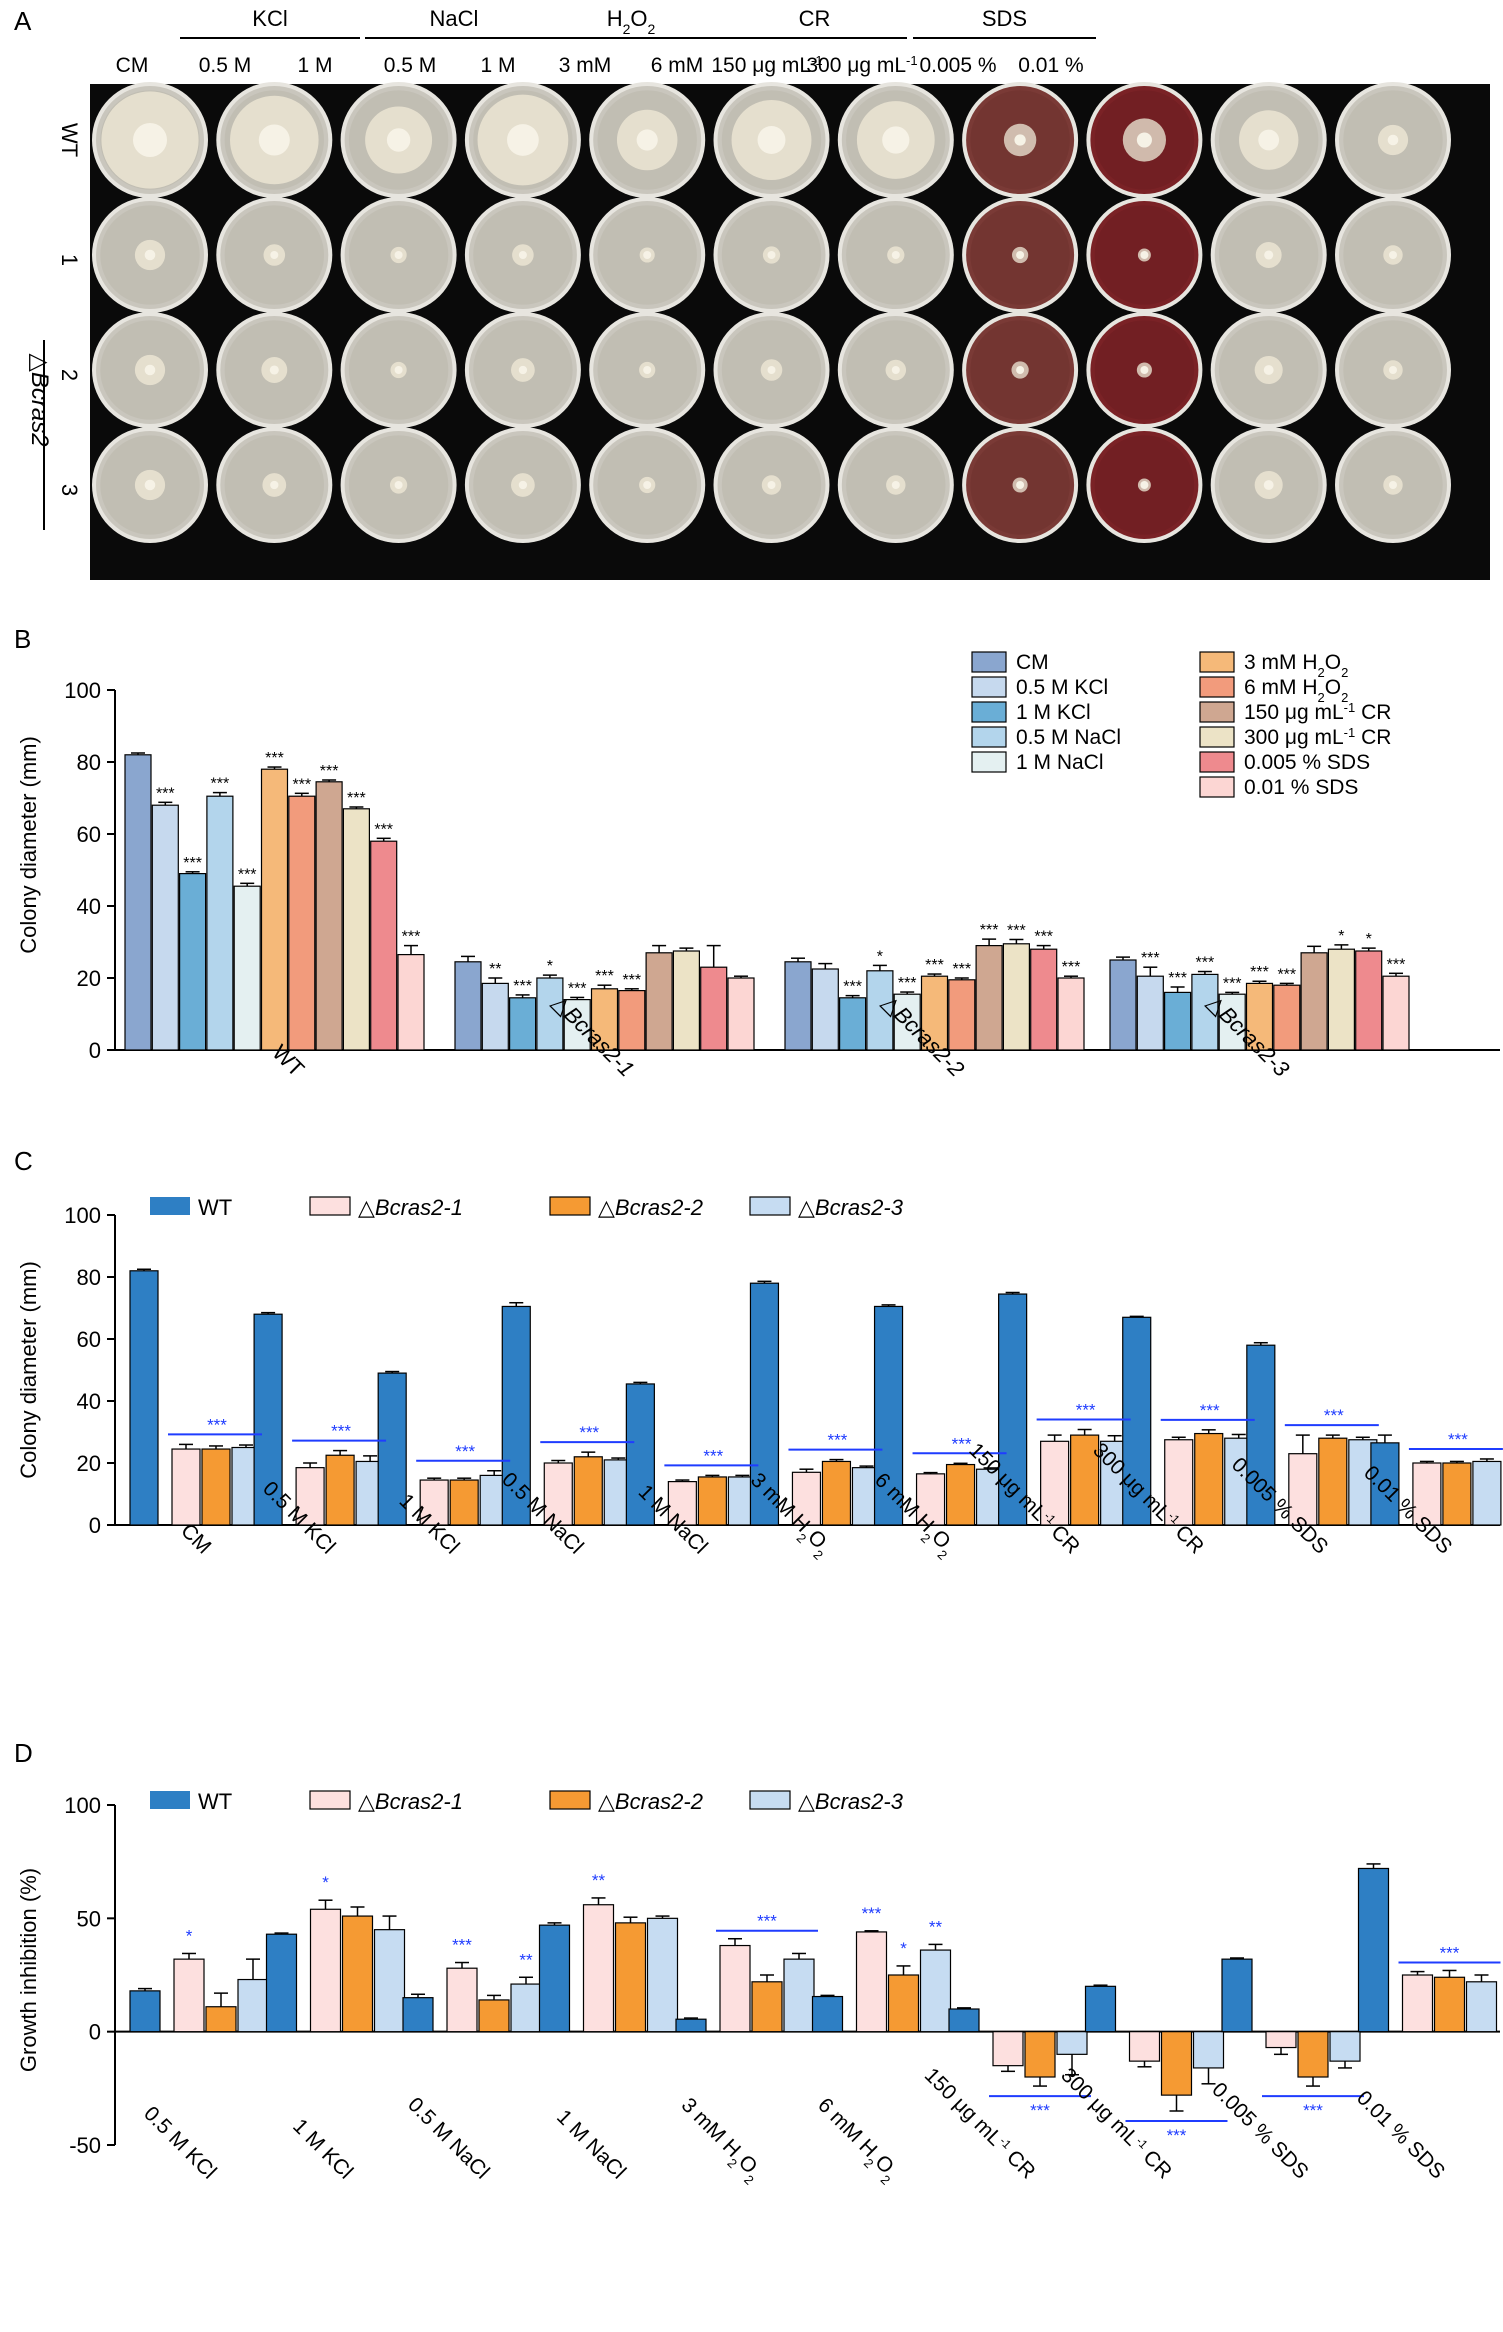 This screenshot has width=1503, height=2332. I want to click on panel-a-column-label: 1 M, so click(497, 65).